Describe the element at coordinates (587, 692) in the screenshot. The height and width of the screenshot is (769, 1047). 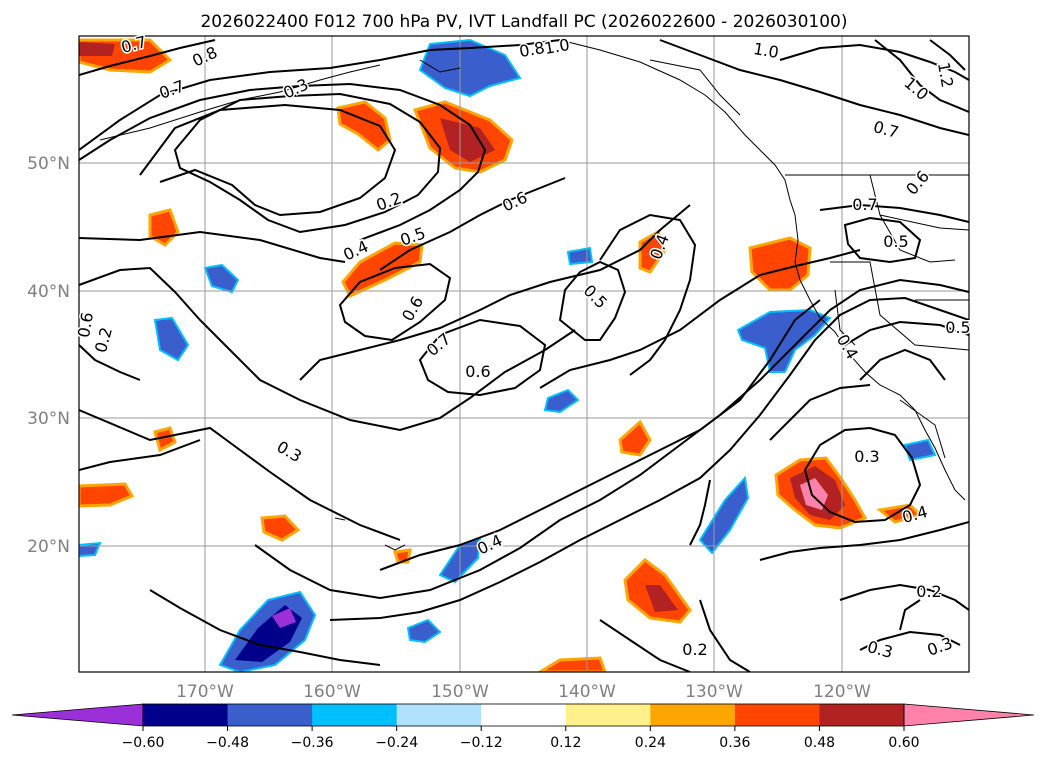
I see `lon-label: 140°W` at that location.